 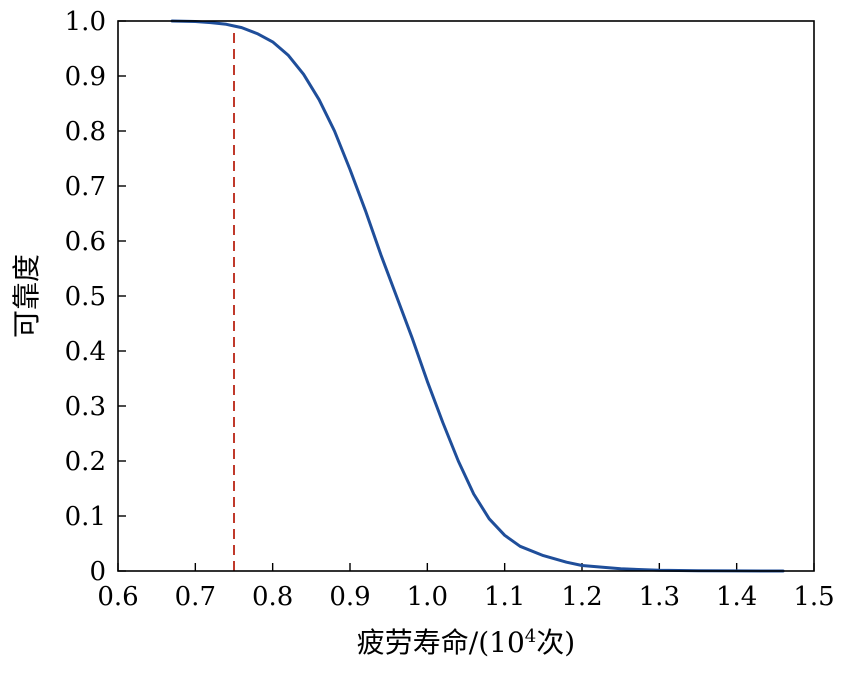 I want to click on y-tick-label: 1.0, so click(x=85, y=22).